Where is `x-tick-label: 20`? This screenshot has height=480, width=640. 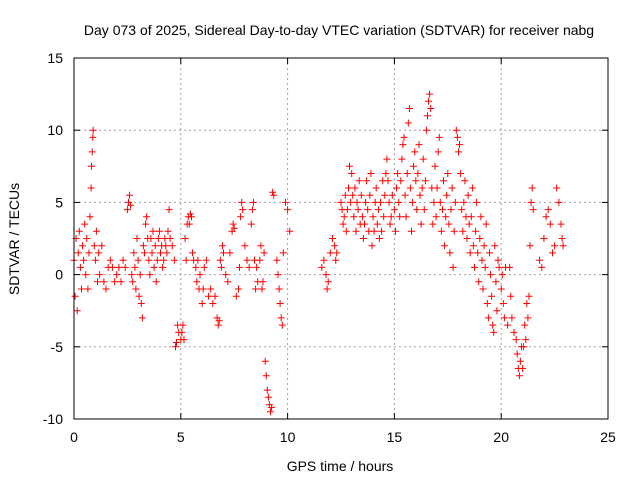 x-tick-label: 20 is located at coordinates (501, 437).